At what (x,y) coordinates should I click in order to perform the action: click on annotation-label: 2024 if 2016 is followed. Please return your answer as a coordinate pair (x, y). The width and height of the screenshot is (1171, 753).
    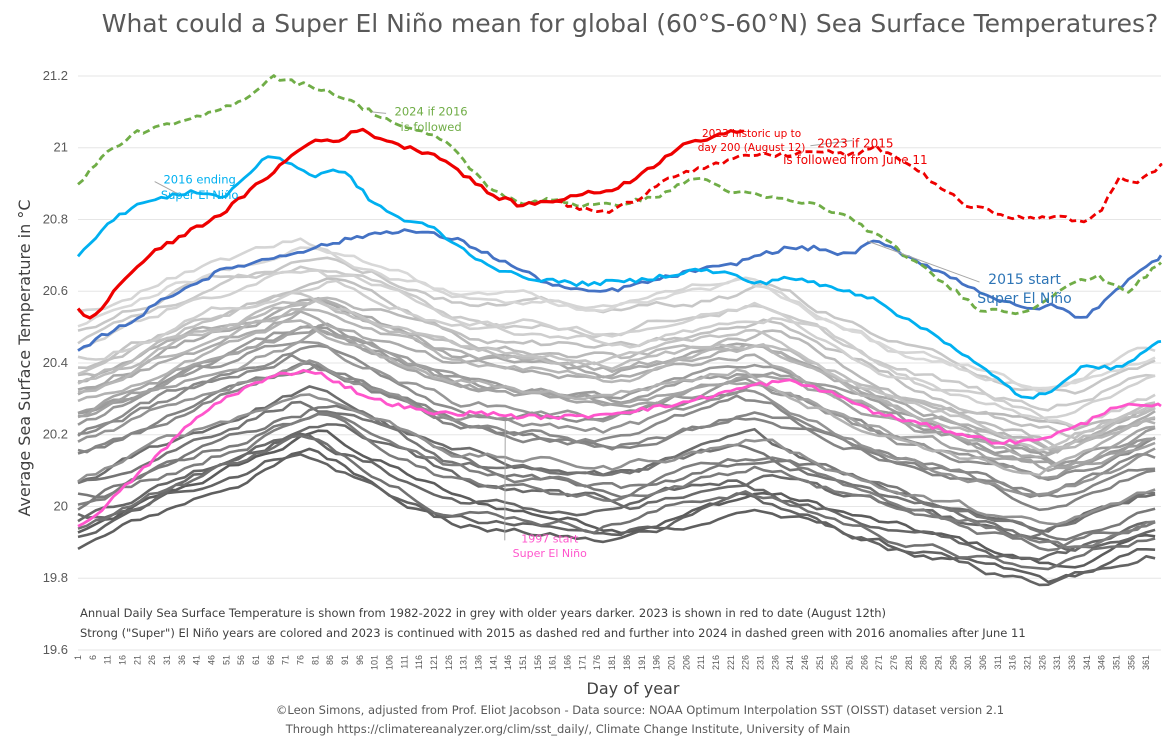
    Looking at the image, I should click on (431, 119).